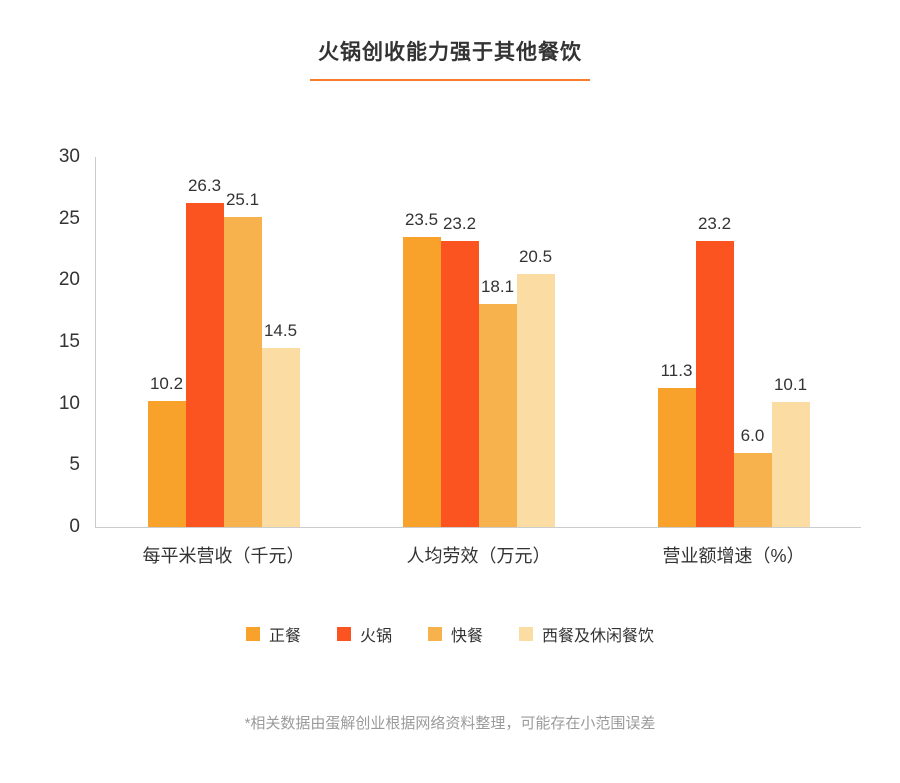  I want to click on category-label: 人均劳效（万元）, so click(478, 556).